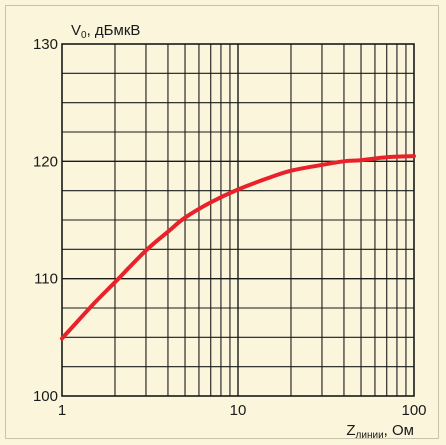  What do you see at coordinates (380, 431) in the screenshot?
I see `x-axis-title: Zлинии, Ом` at bounding box center [380, 431].